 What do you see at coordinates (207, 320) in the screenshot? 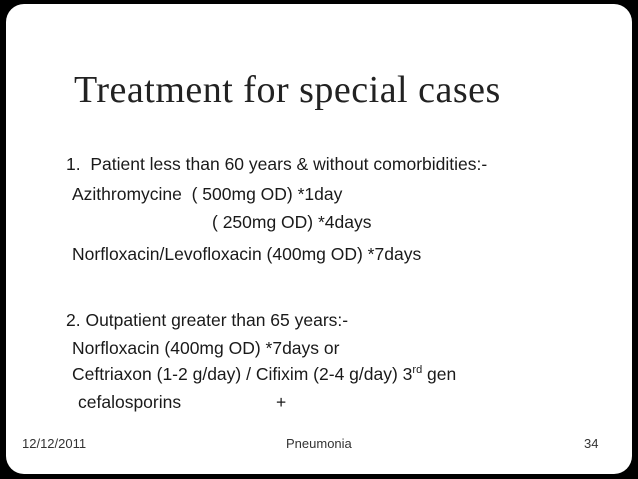
I see `list-heading: 2. Outpatient greater than 65 years:-` at bounding box center [207, 320].